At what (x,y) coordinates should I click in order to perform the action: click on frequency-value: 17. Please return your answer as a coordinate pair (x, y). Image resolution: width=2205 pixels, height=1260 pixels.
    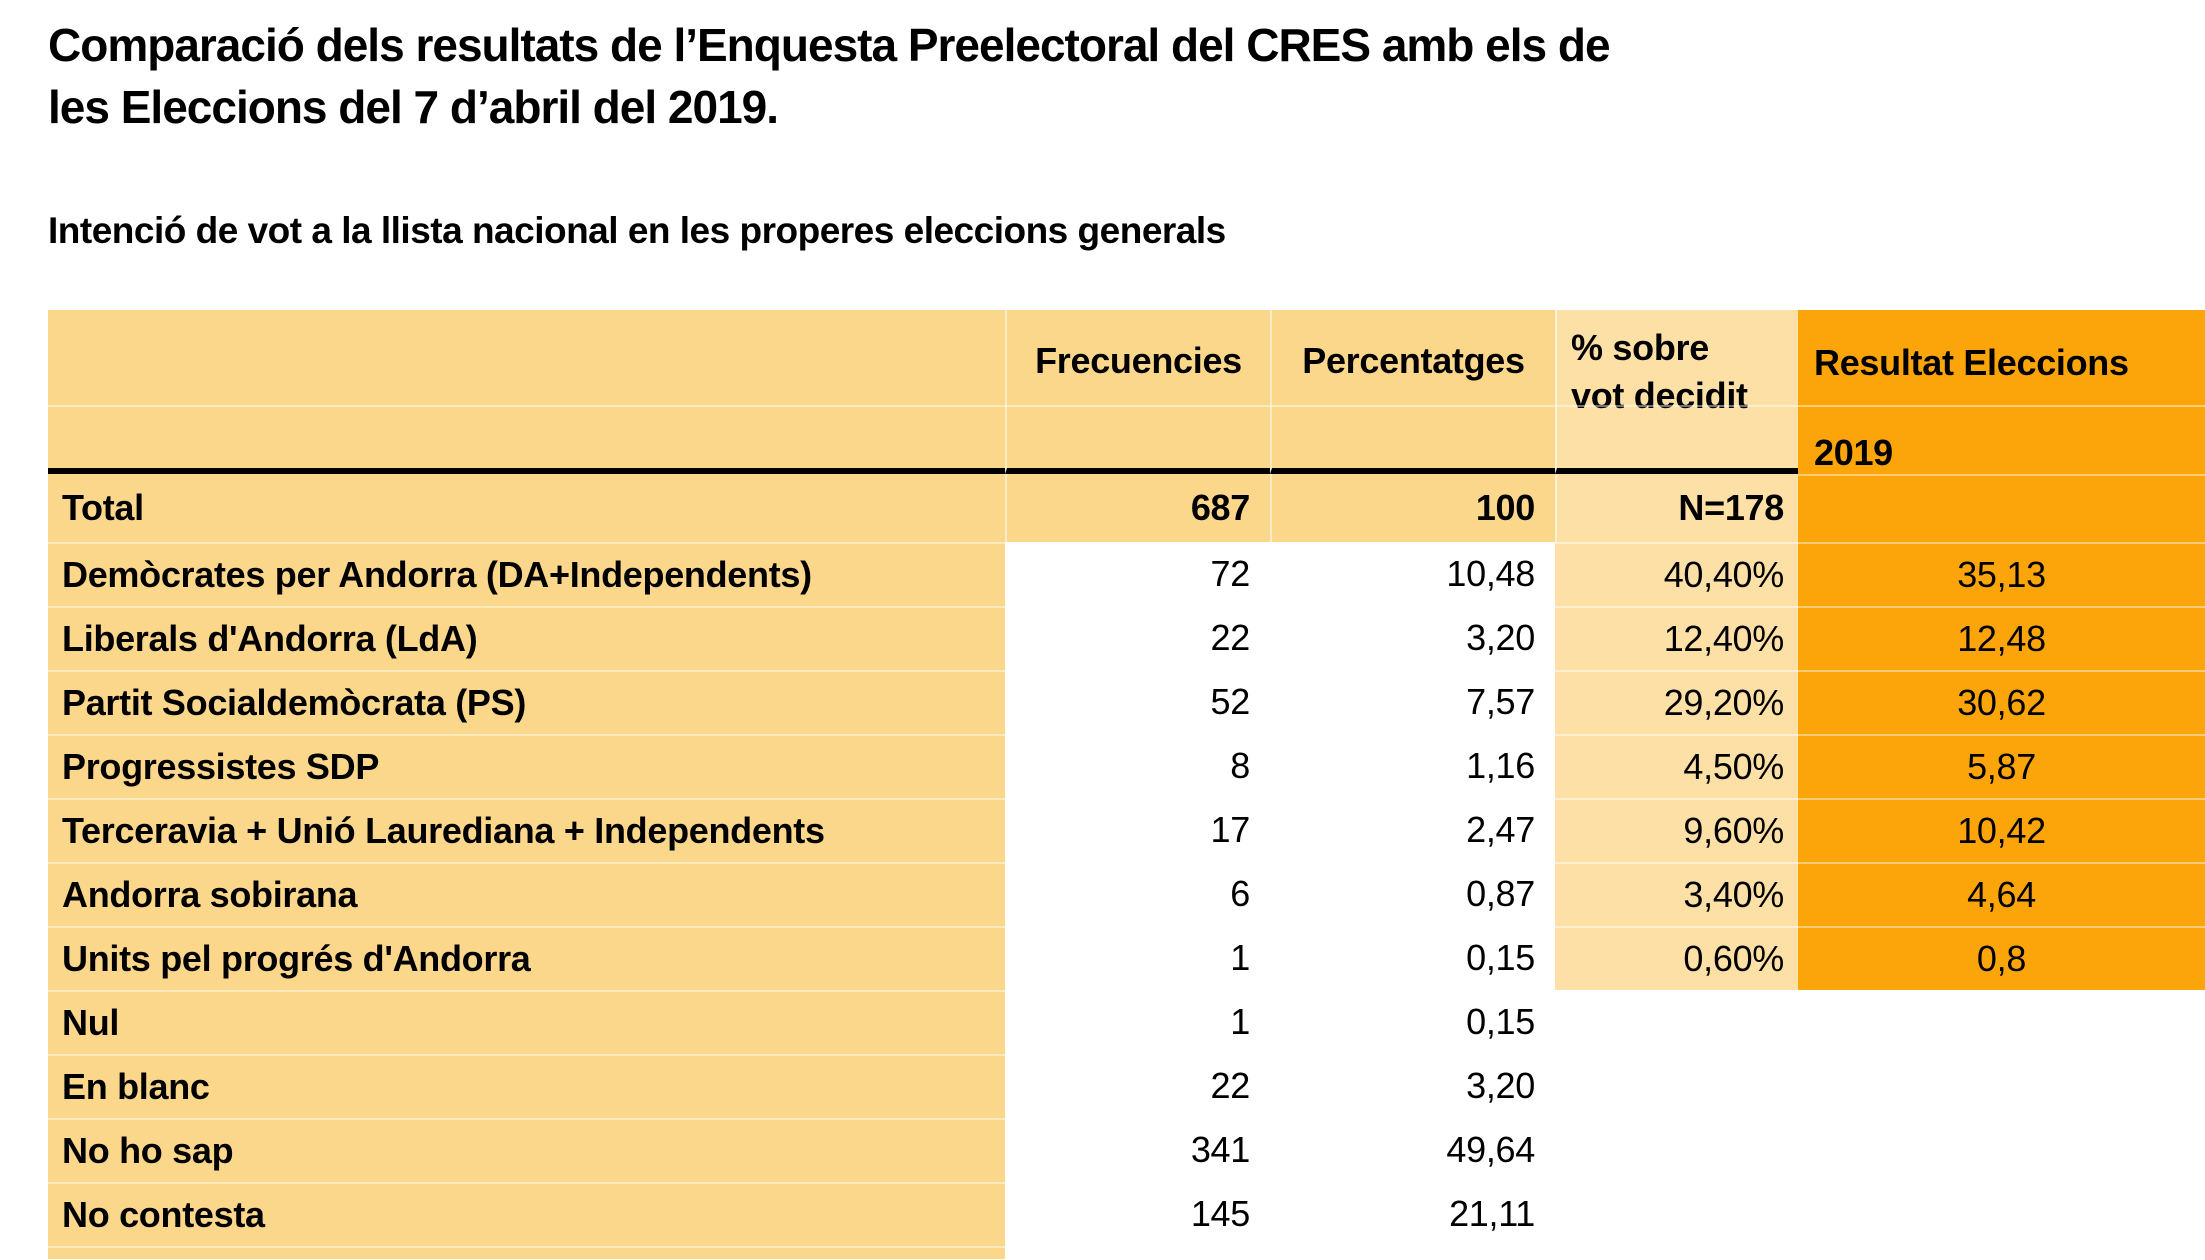
    Looking at the image, I should click on (1137, 830).